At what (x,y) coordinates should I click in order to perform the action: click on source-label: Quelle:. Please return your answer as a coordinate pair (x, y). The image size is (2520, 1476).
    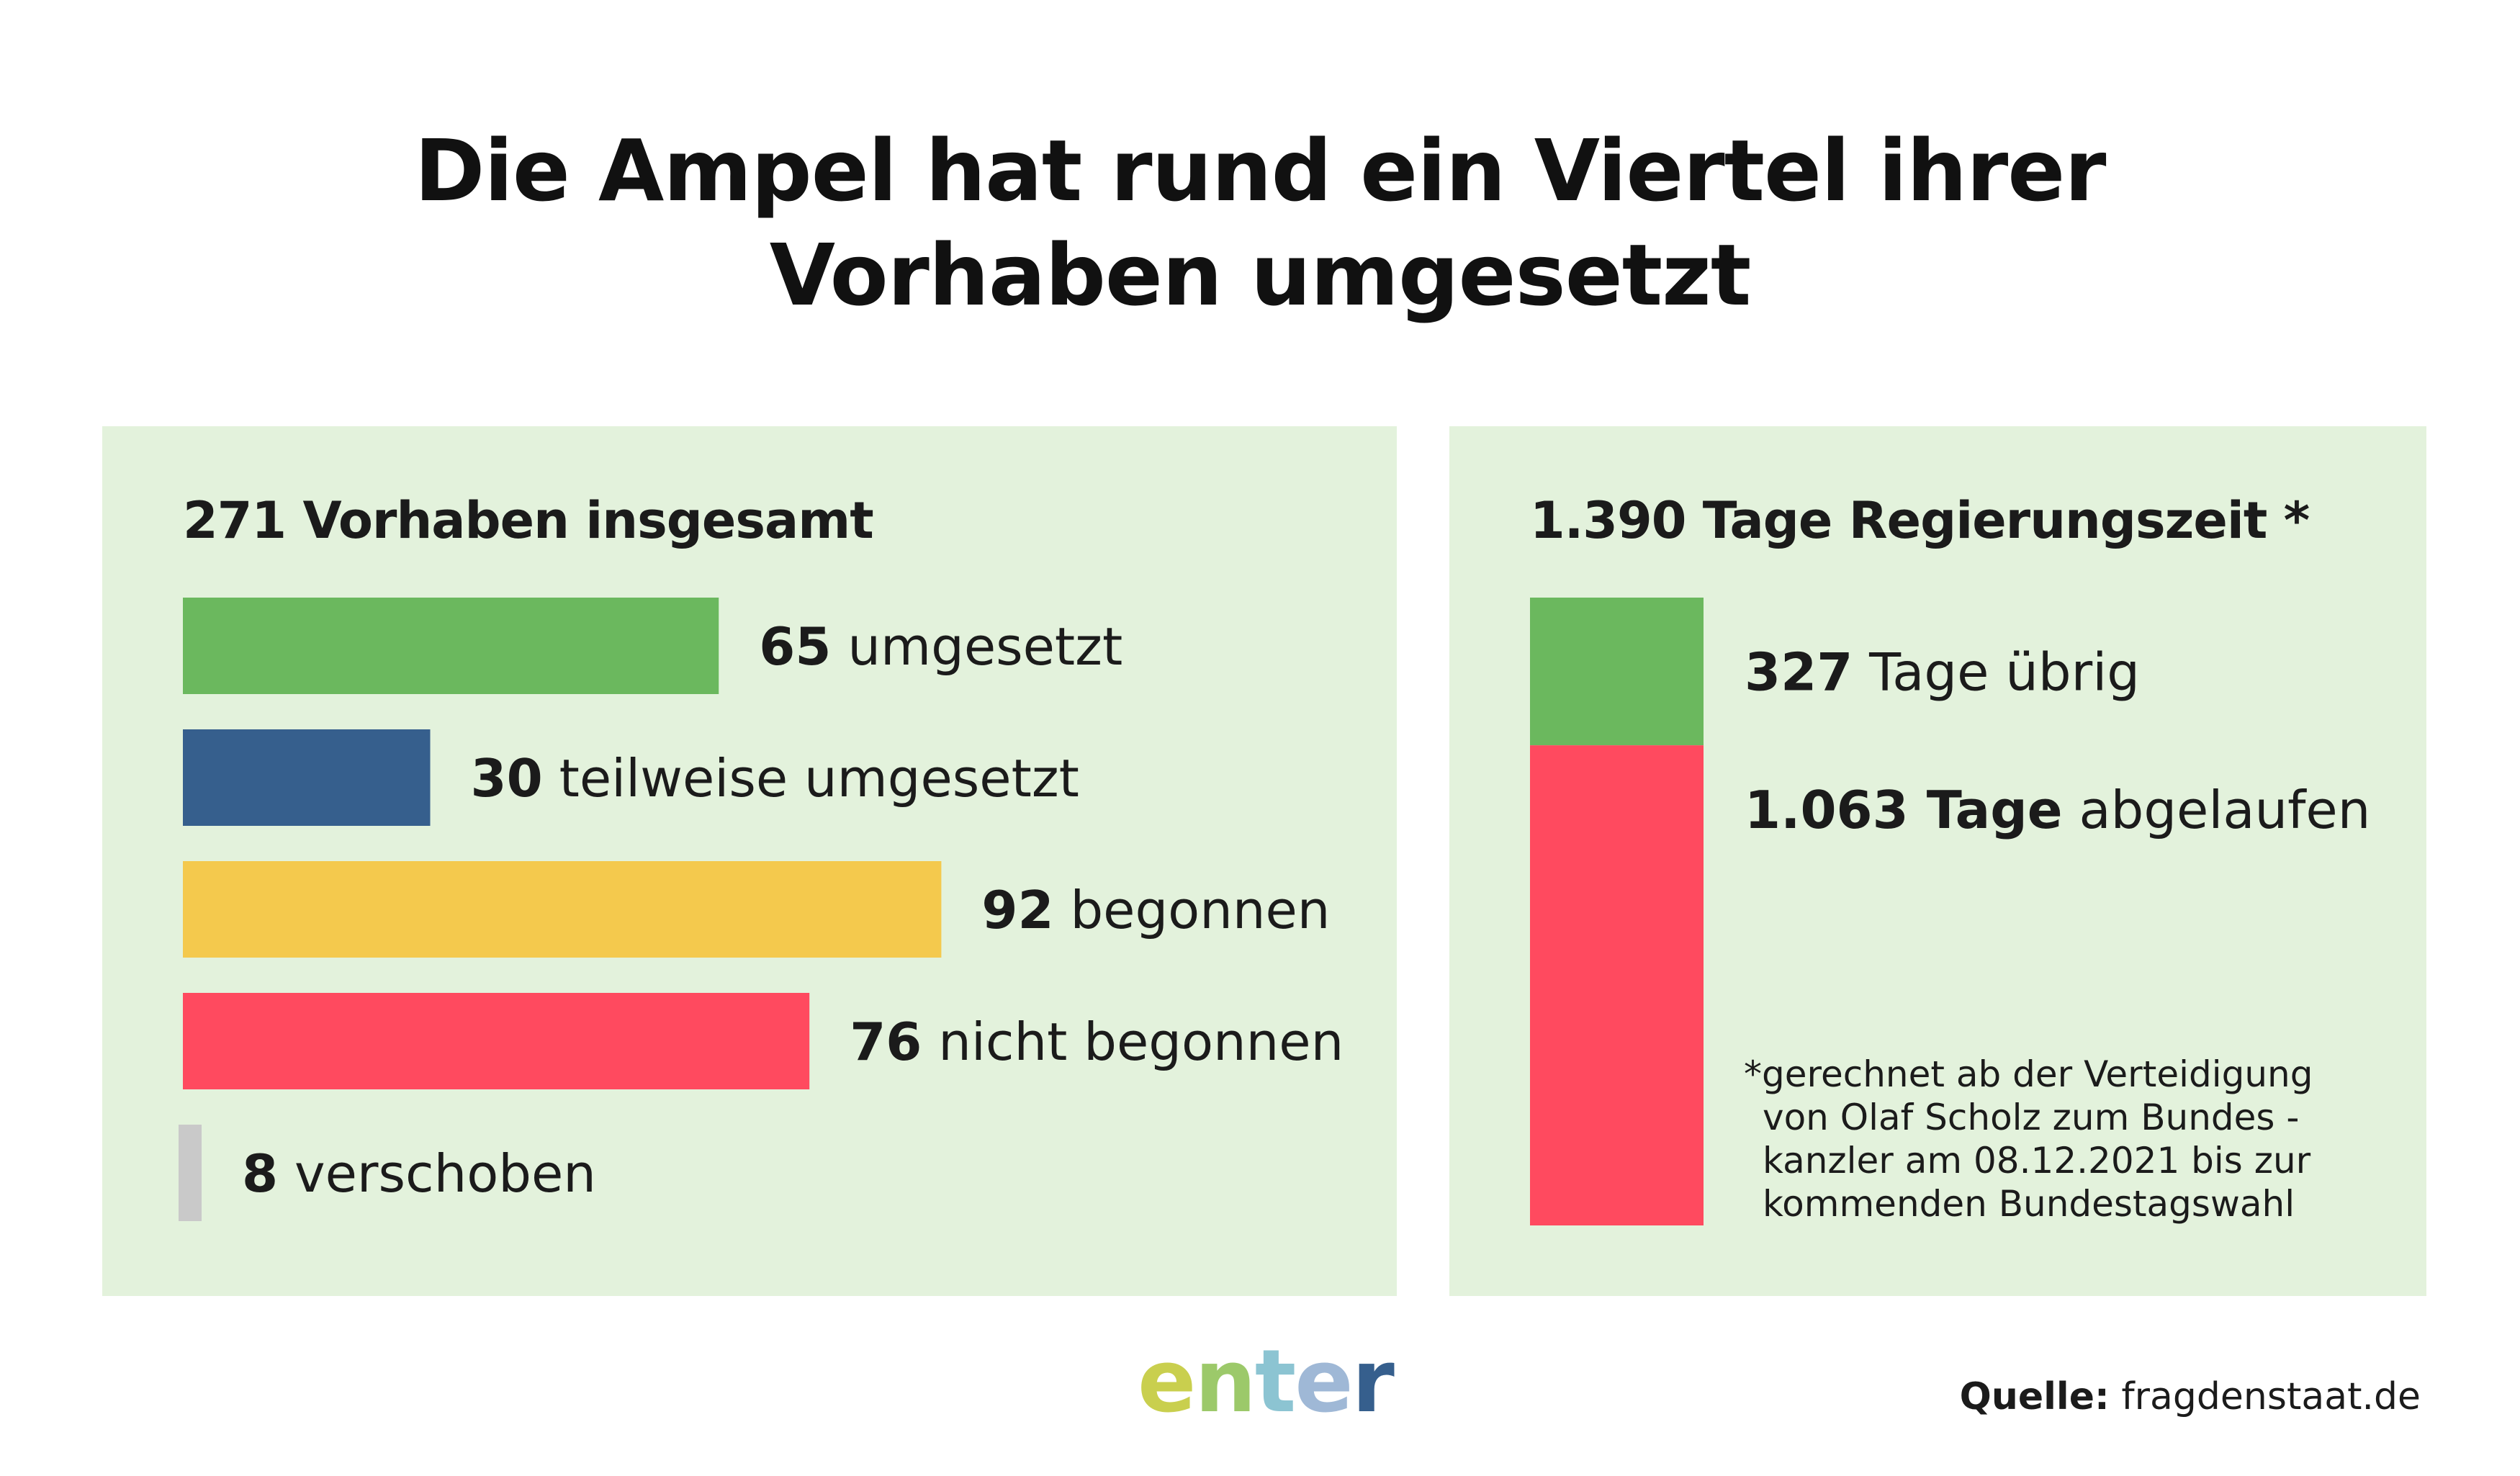
    Looking at the image, I should click on (2034, 1396).